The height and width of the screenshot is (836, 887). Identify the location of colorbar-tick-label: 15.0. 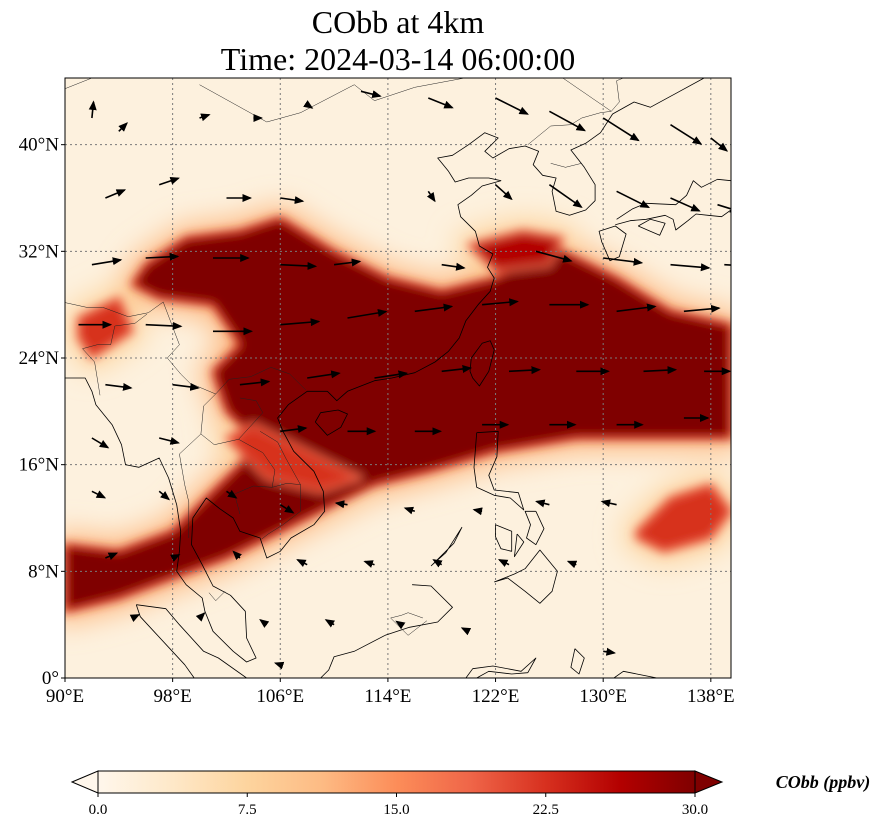
(396, 810).